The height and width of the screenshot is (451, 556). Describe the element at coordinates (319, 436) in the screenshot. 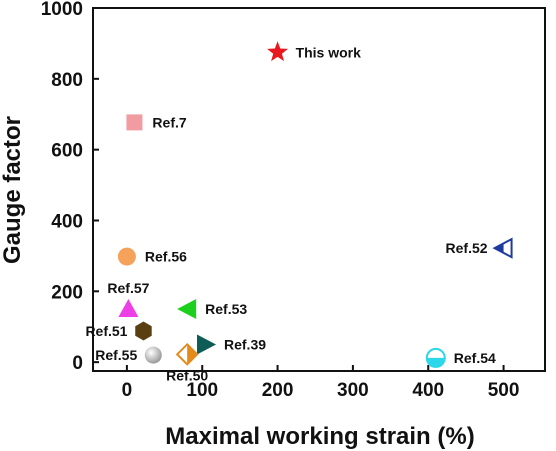

I see `x-axis-title: Maximal working strain (%)` at that location.